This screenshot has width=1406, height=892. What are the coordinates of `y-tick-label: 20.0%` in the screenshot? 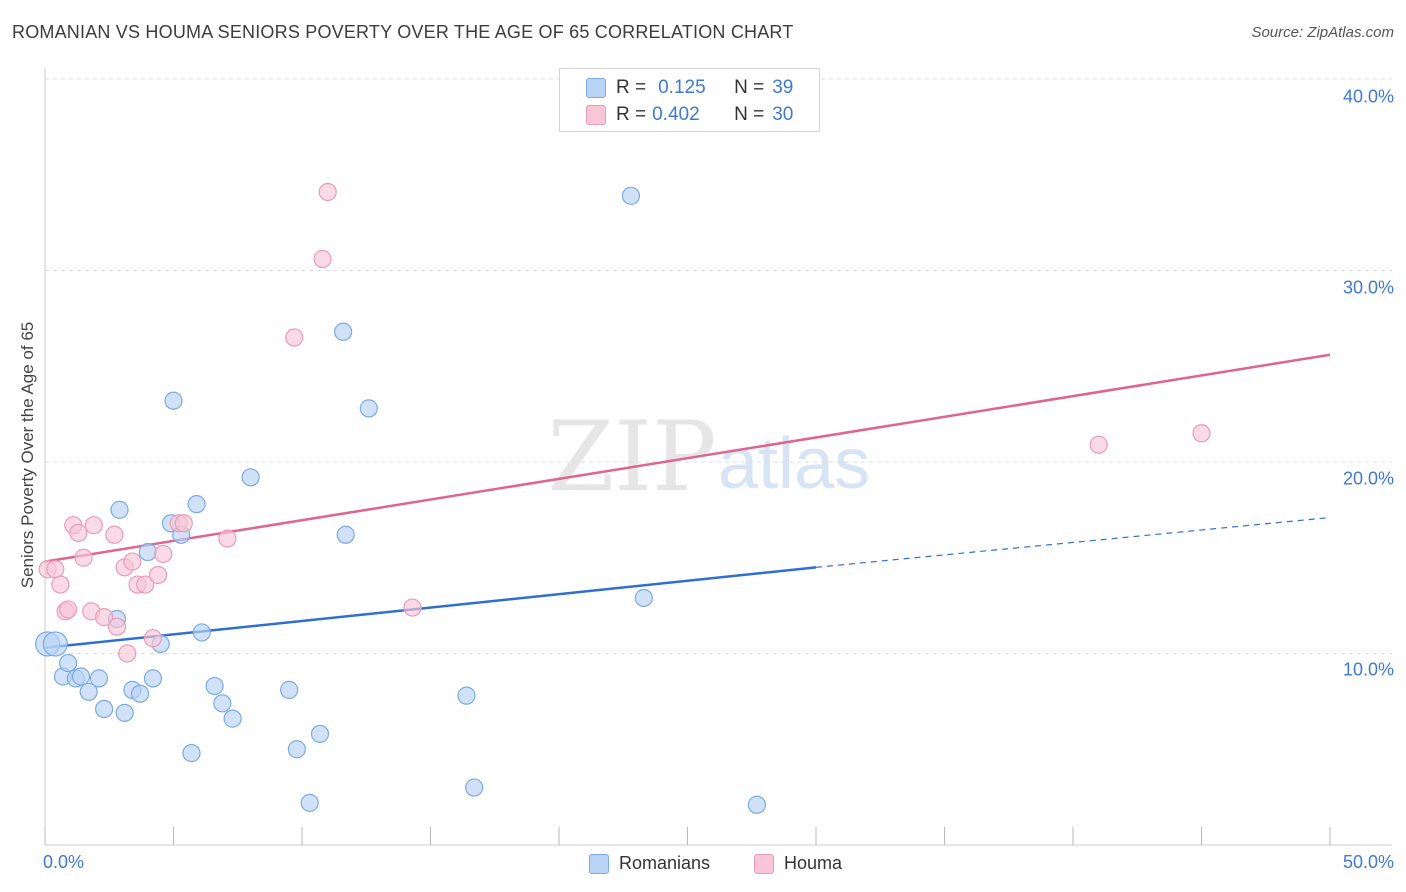 It's located at (1368, 478).